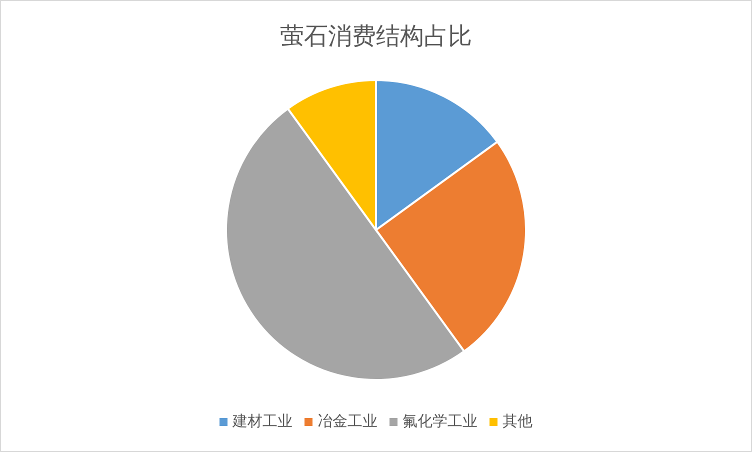 The height and width of the screenshot is (452, 752). I want to click on legend-label: 其他, so click(517, 421).